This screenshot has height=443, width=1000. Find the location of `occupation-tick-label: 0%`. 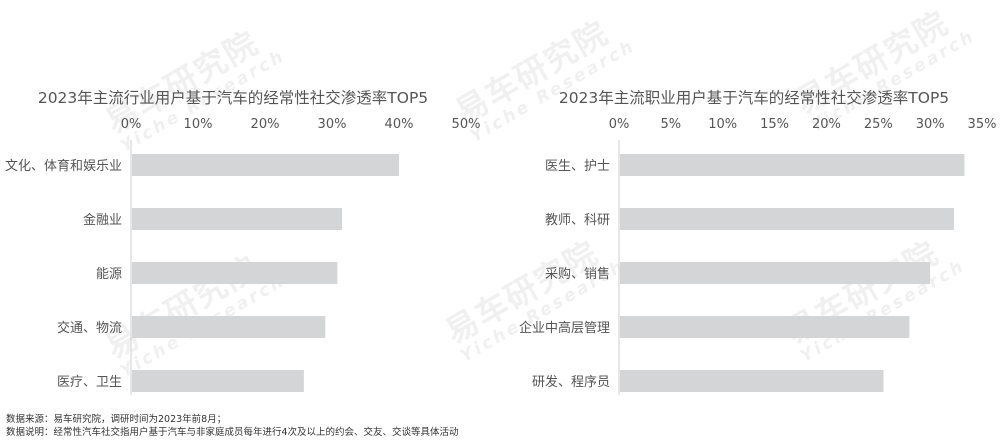

occupation-tick-label: 0% is located at coordinates (619, 124).